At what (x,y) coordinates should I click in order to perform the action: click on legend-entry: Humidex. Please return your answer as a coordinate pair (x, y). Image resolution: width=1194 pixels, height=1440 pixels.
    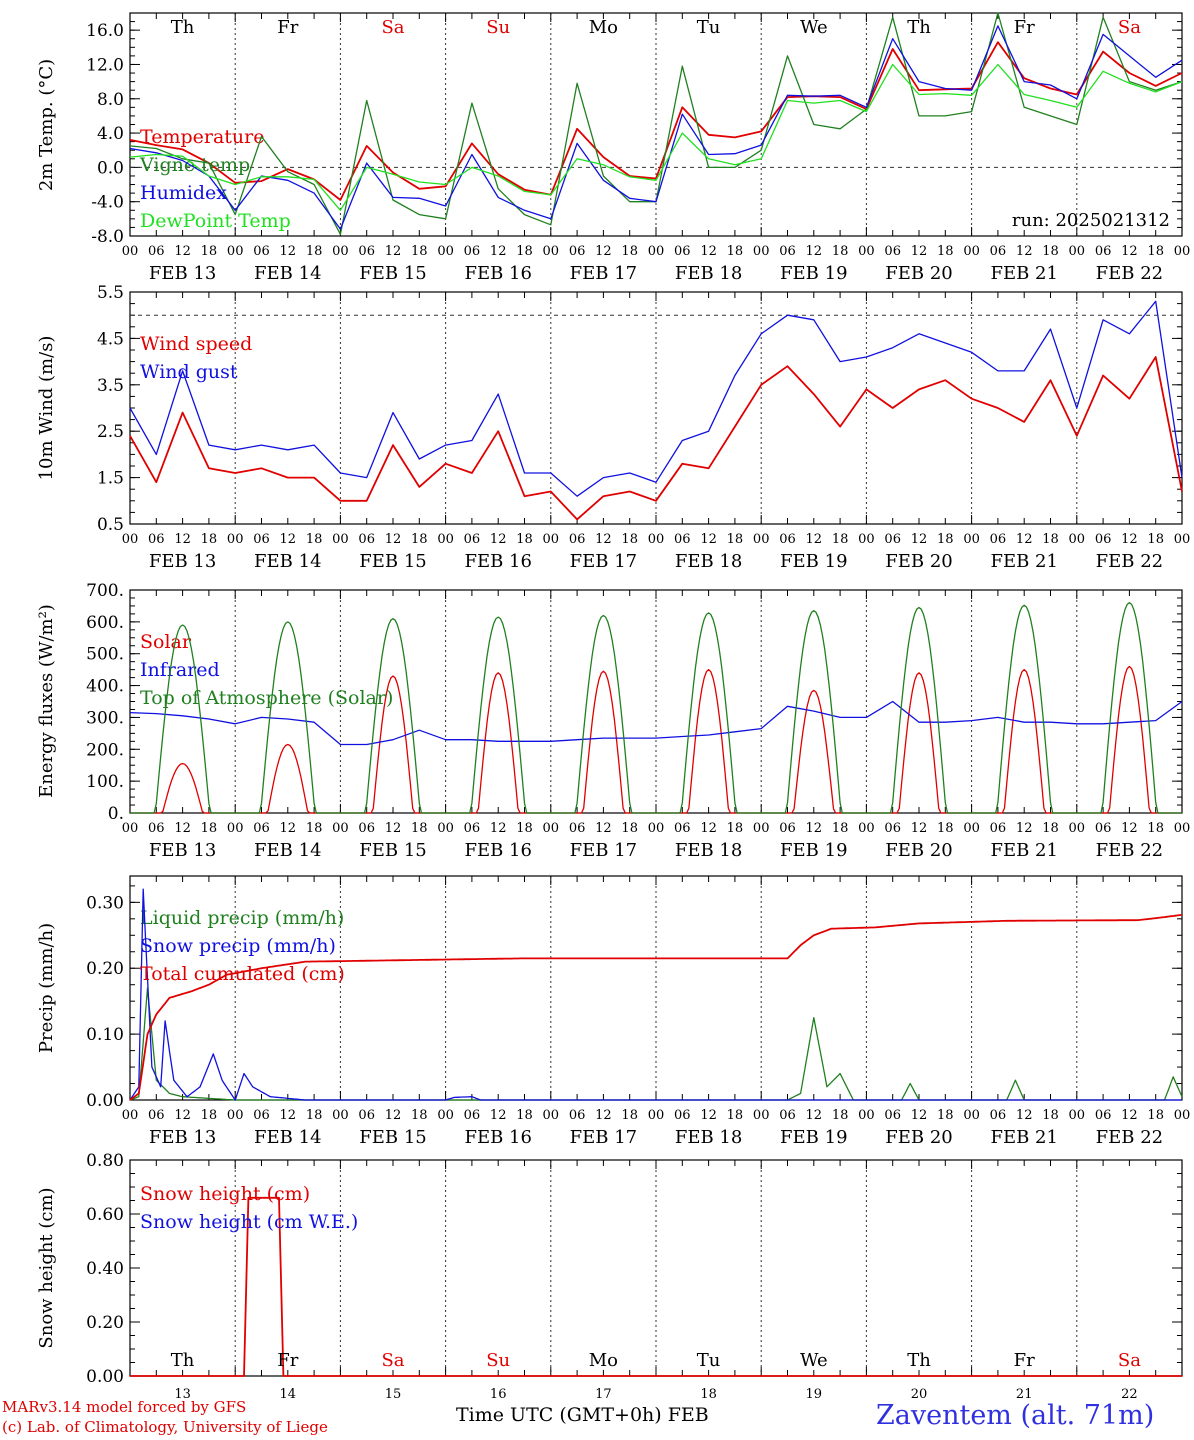
    Looking at the image, I should click on (183, 193).